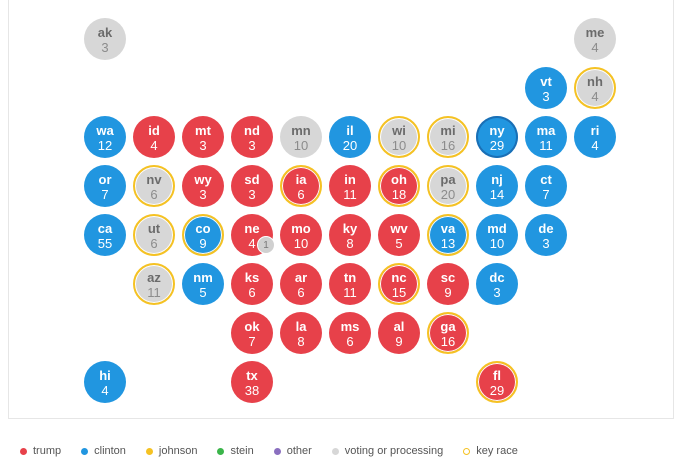  Describe the element at coordinates (595, 39) in the screenshot. I see `state-me: me 4` at that location.